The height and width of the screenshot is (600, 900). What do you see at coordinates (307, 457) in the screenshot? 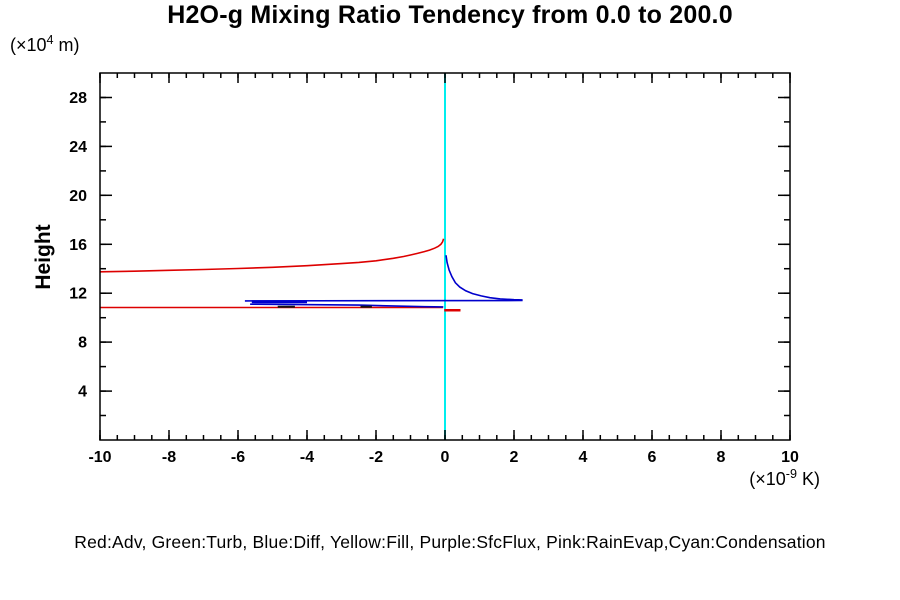
I see `x-tick-label: -4` at bounding box center [307, 457].